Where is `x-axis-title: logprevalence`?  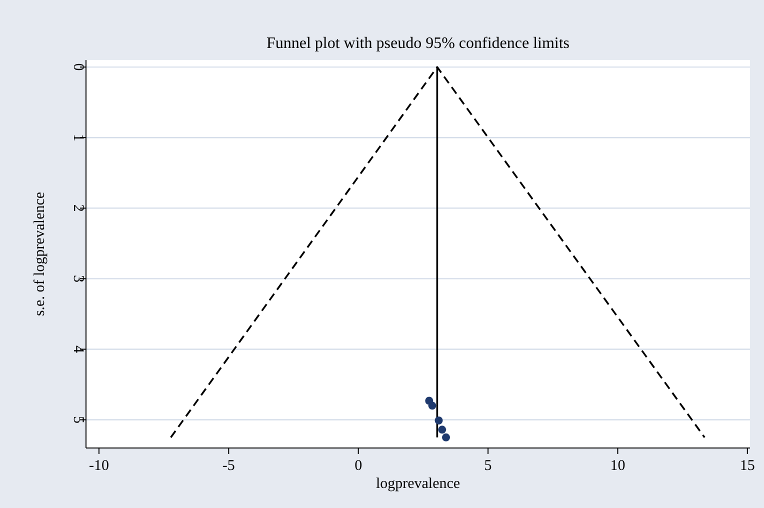 x-axis-title: logprevalence is located at coordinates (418, 484).